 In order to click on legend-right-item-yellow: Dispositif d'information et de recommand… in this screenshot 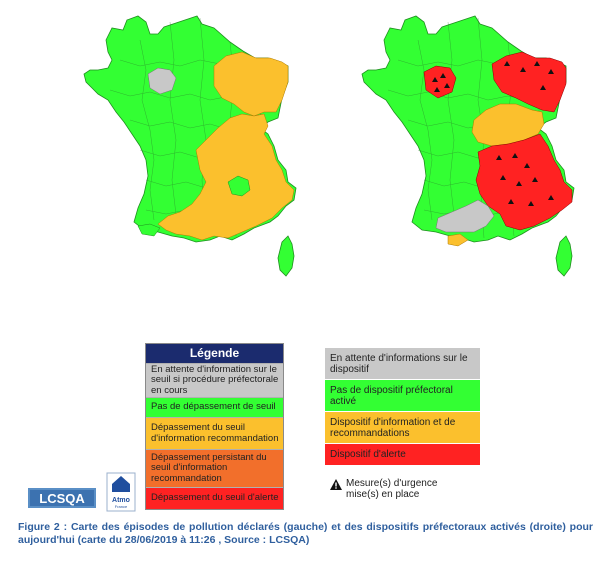, I will do `click(402, 428)`.